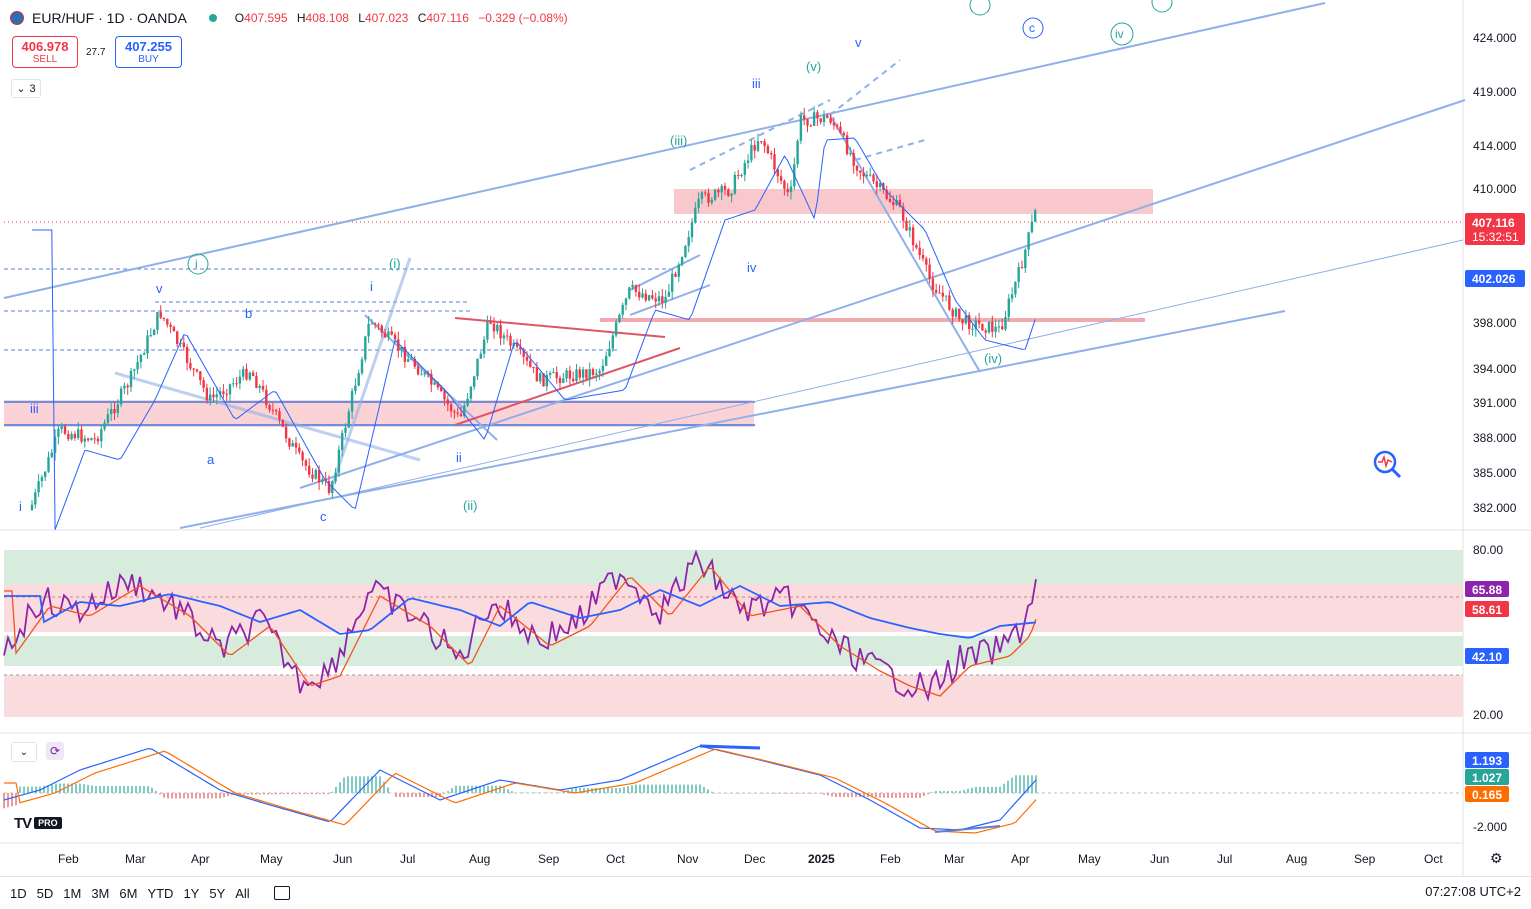 The image size is (1531, 909). Describe the element at coordinates (128, 893) in the screenshot. I see `timeframe-6m: 6M` at that location.